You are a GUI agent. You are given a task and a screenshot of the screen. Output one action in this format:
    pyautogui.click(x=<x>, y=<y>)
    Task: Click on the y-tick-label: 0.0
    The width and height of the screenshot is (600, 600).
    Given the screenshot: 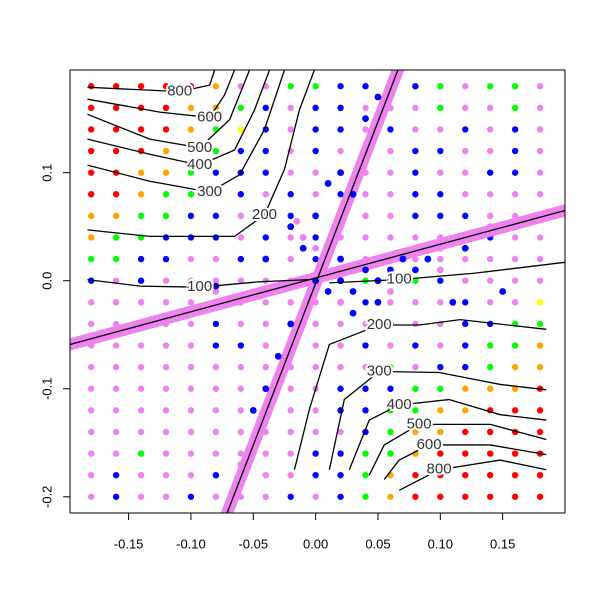 What is the action you would take?
    pyautogui.click(x=46, y=281)
    